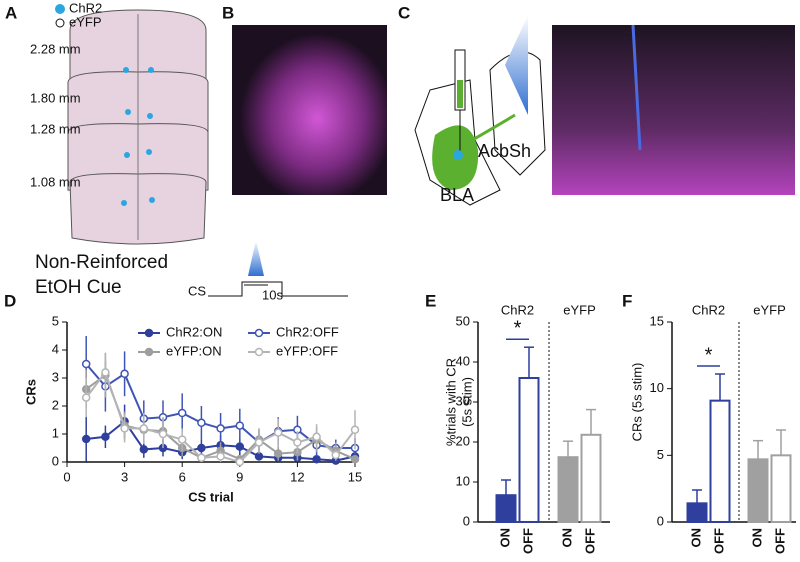 This screenshot has width=800, height=562. Describe the element at coordinates (55, 128) in the screenshot. I see `level-label: 1.28 mm` at that location.